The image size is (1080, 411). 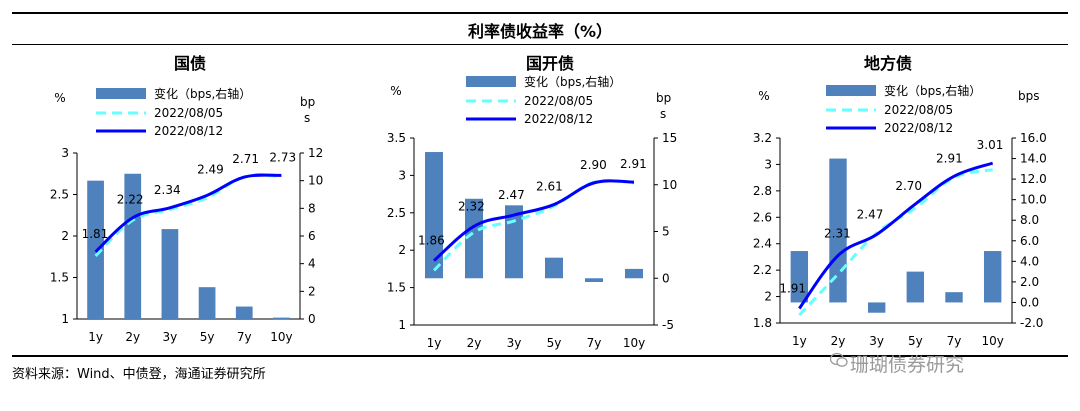 I want to click on right-tick-label: -2.0, so click(x=1031, y=323).